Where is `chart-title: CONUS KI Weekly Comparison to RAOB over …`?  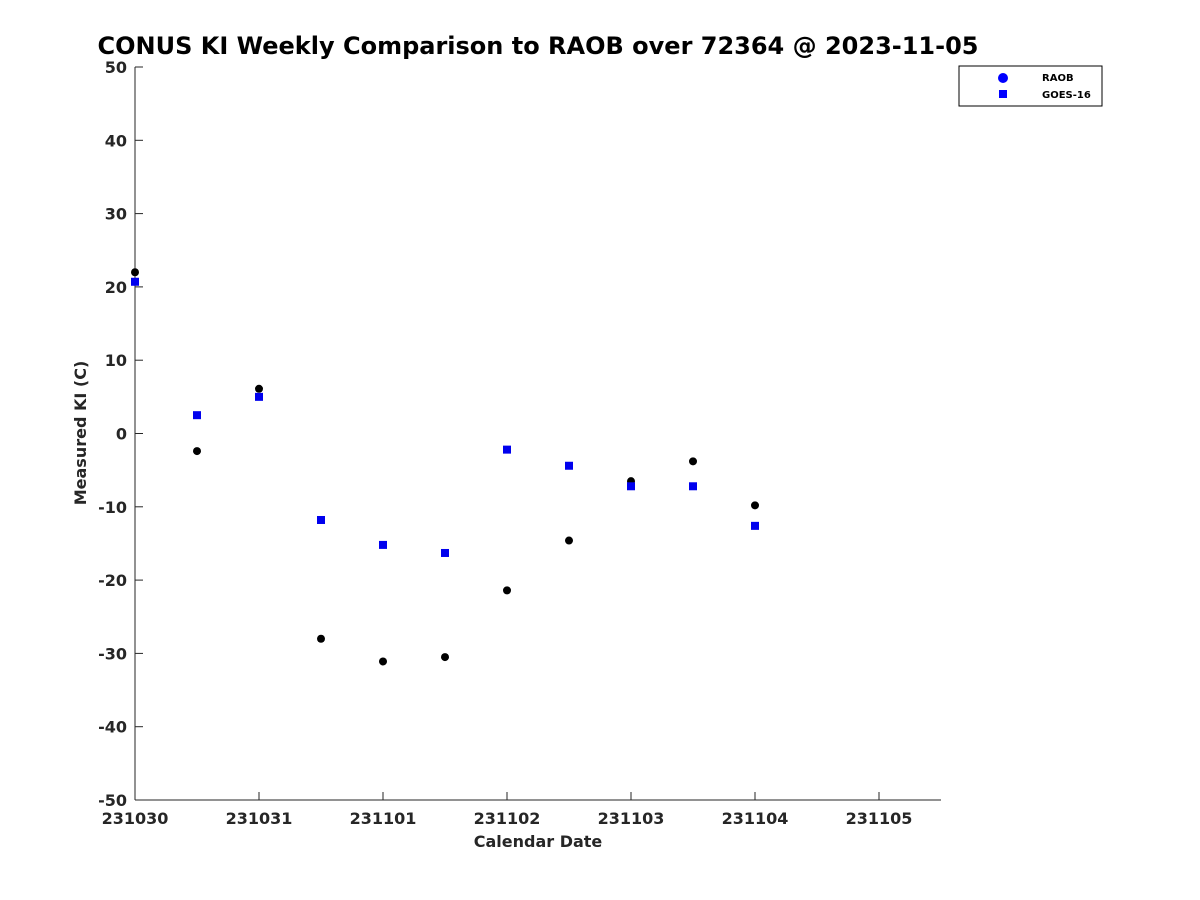 chart-title: CONUS KI Weekly Comparison to RAOB over … is located at coordinates (538, 46).